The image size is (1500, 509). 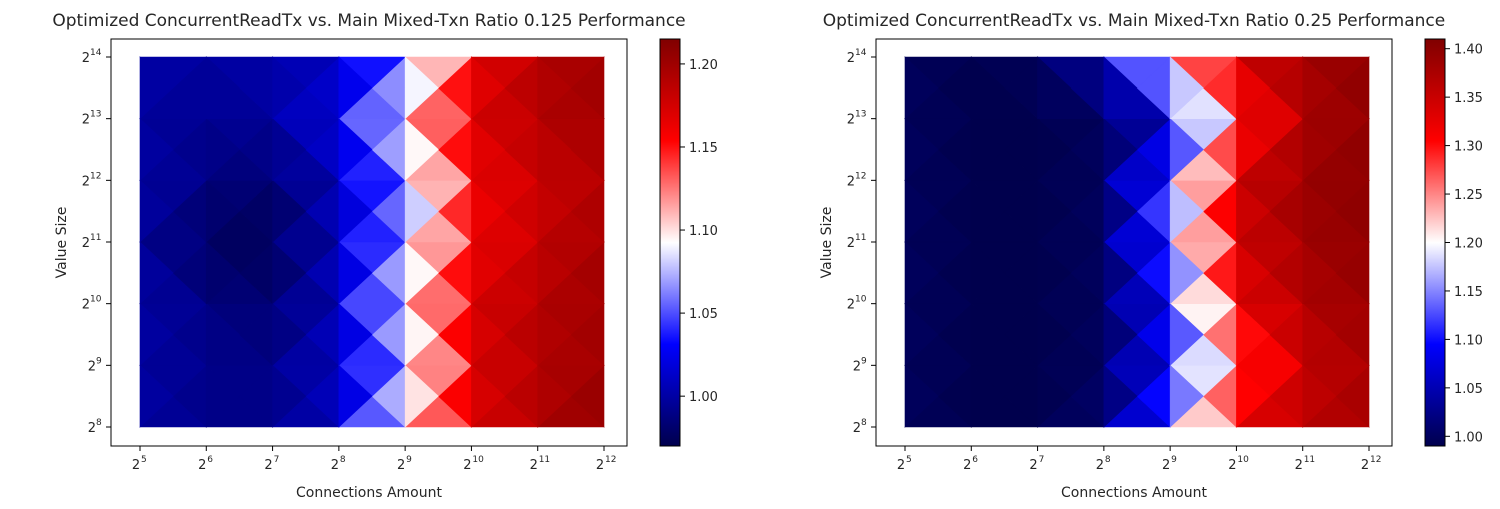 I want to click on y-axis-label: Value Size, so click(x=62, y=243).